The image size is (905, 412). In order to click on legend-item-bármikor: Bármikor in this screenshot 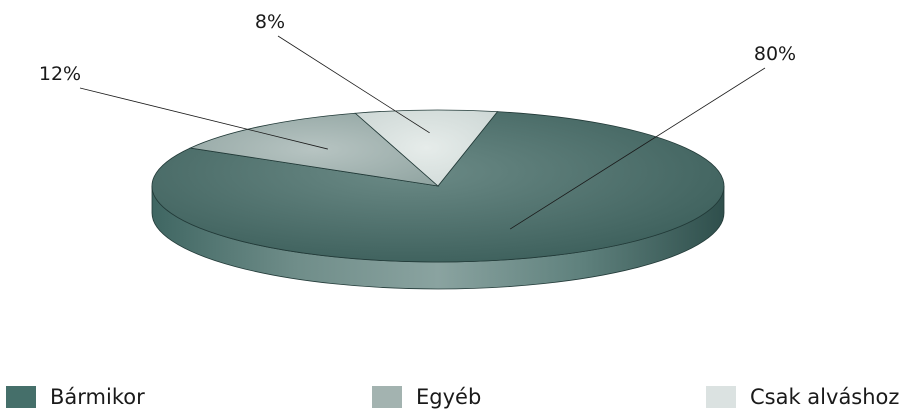, I will do `click(75, 397)`.